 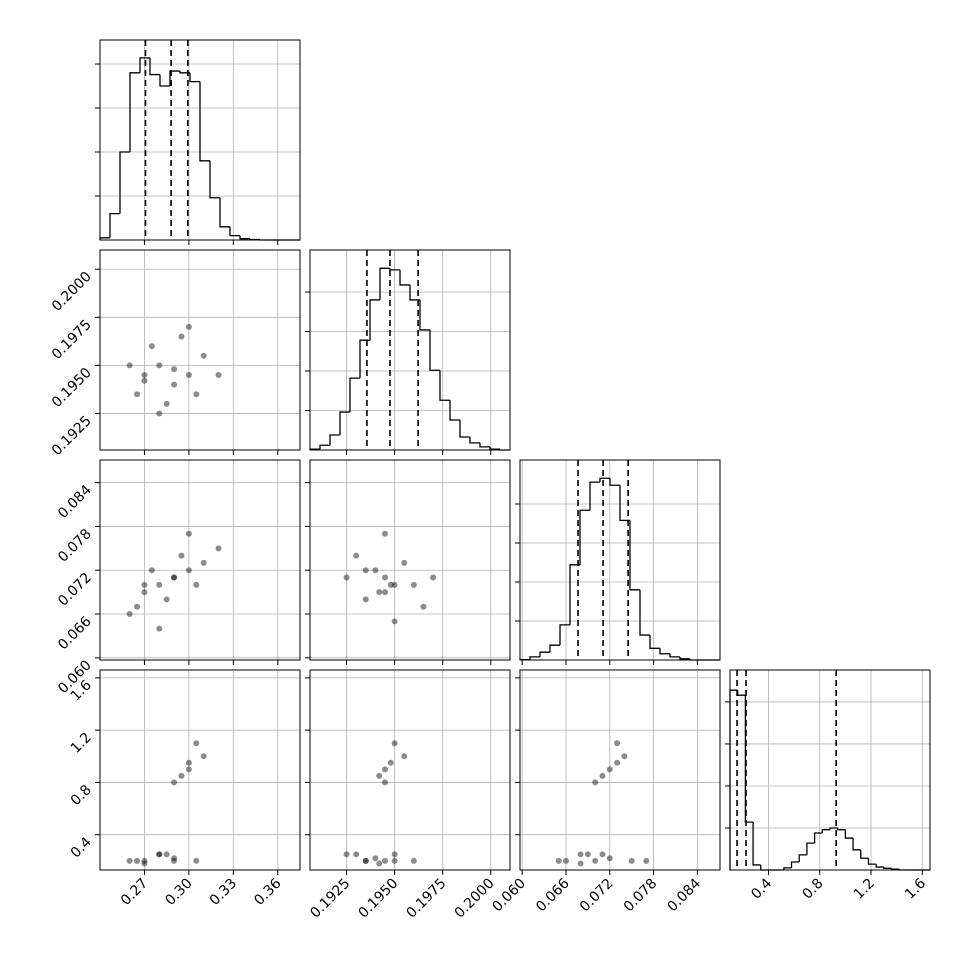 I want to click on x-tick-label: 0.36, so click(x=267, y=891).